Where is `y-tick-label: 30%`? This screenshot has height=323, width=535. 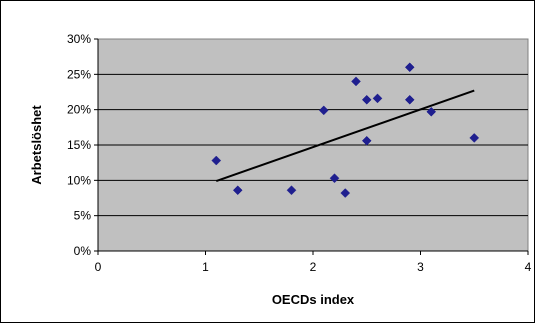
y-tick-label: 30% is located at coordinates (79, 39).